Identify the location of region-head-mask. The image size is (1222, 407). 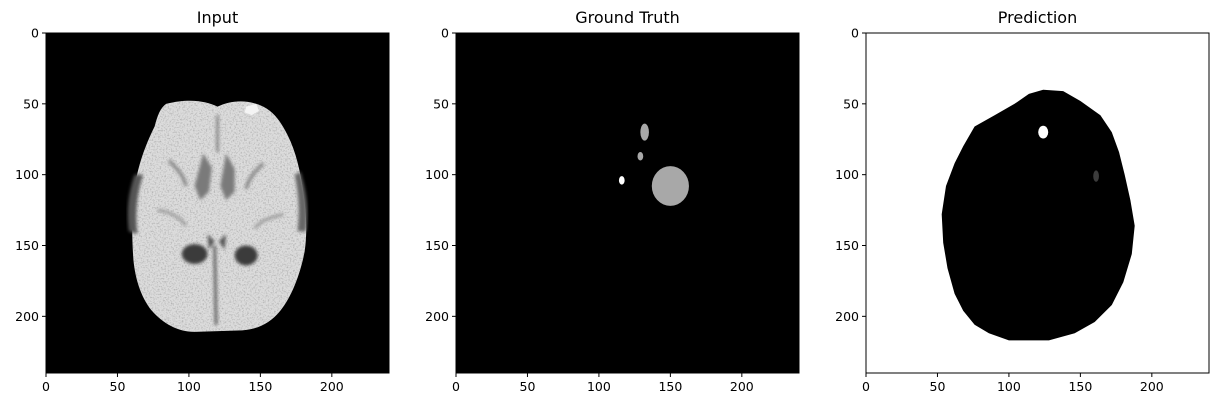
(1038, 215).